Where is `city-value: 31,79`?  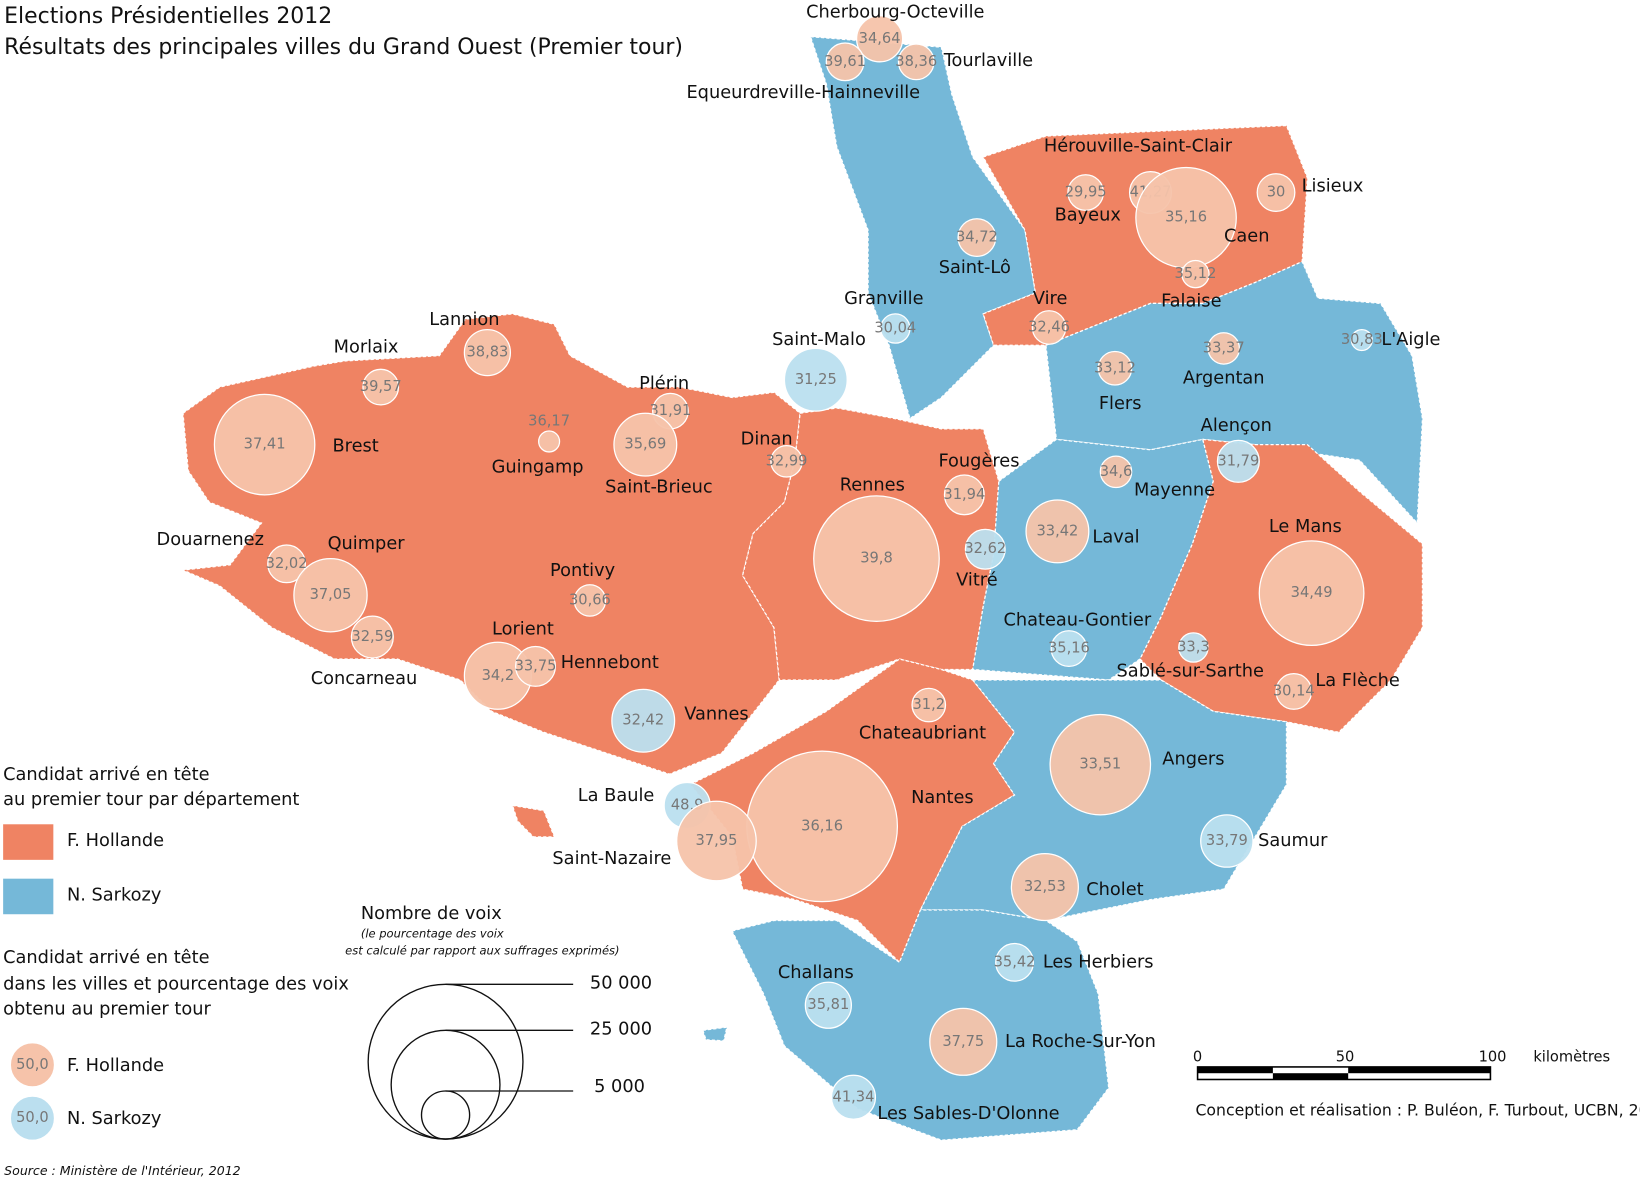
city-value: 31,79 is located at coordinates (1238, 460).